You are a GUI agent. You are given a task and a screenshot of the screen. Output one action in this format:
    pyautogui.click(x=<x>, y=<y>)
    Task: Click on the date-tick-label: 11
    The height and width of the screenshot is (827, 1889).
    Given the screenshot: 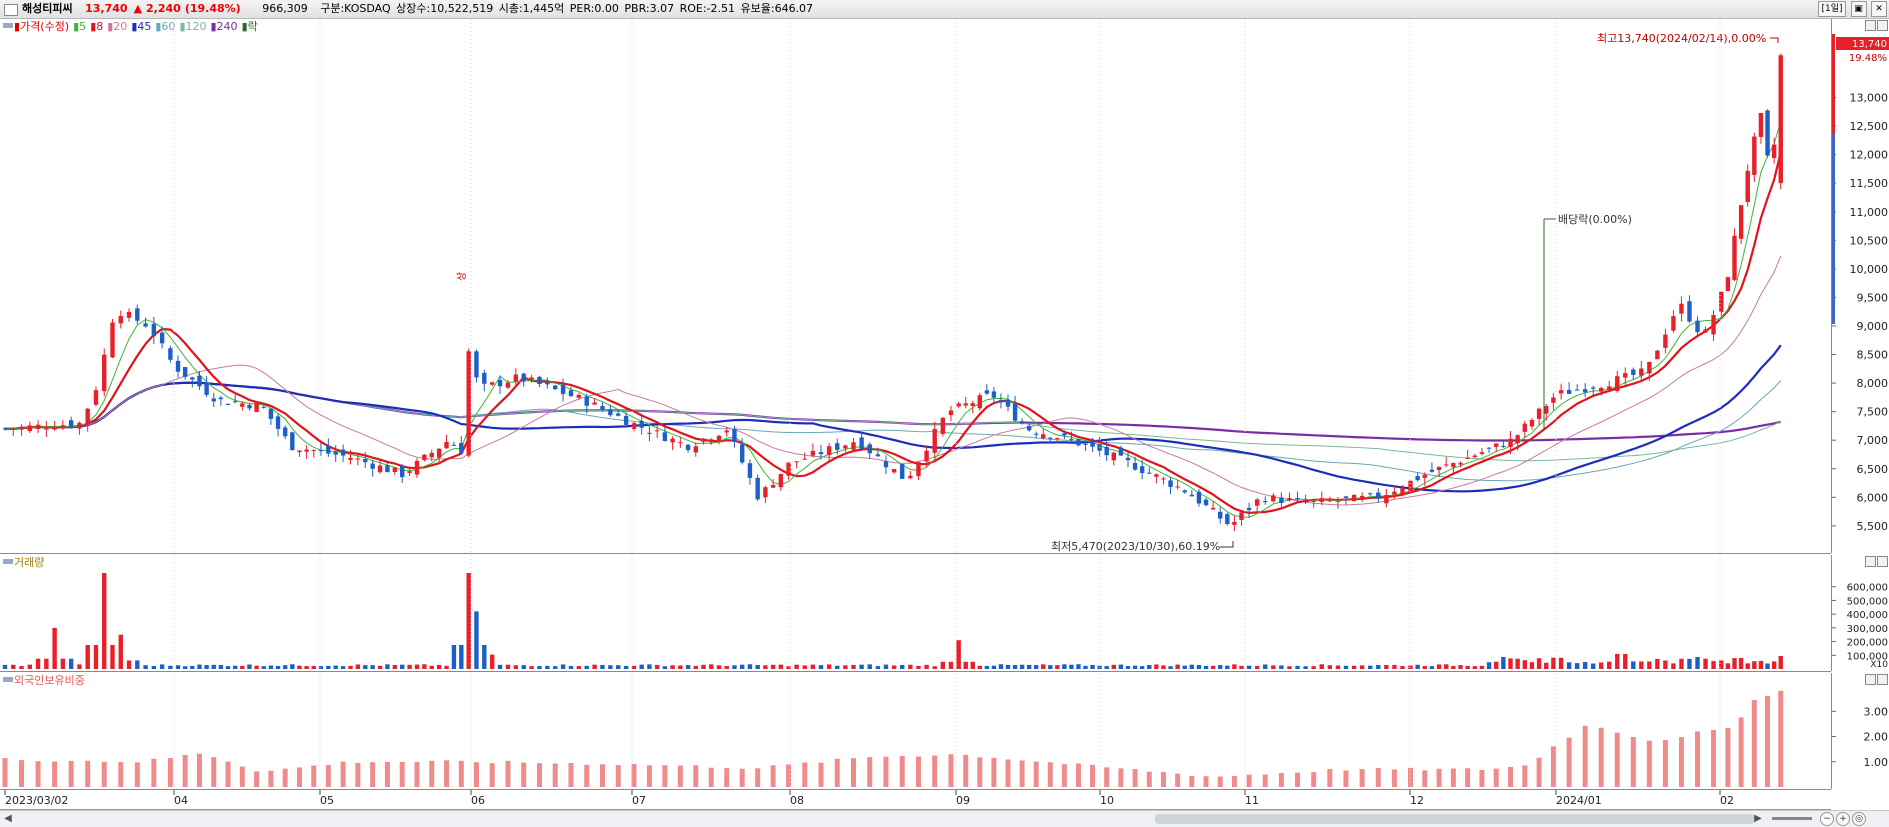 What is the action you would take?
    pyautogui.click(x=1252, y=800)
    